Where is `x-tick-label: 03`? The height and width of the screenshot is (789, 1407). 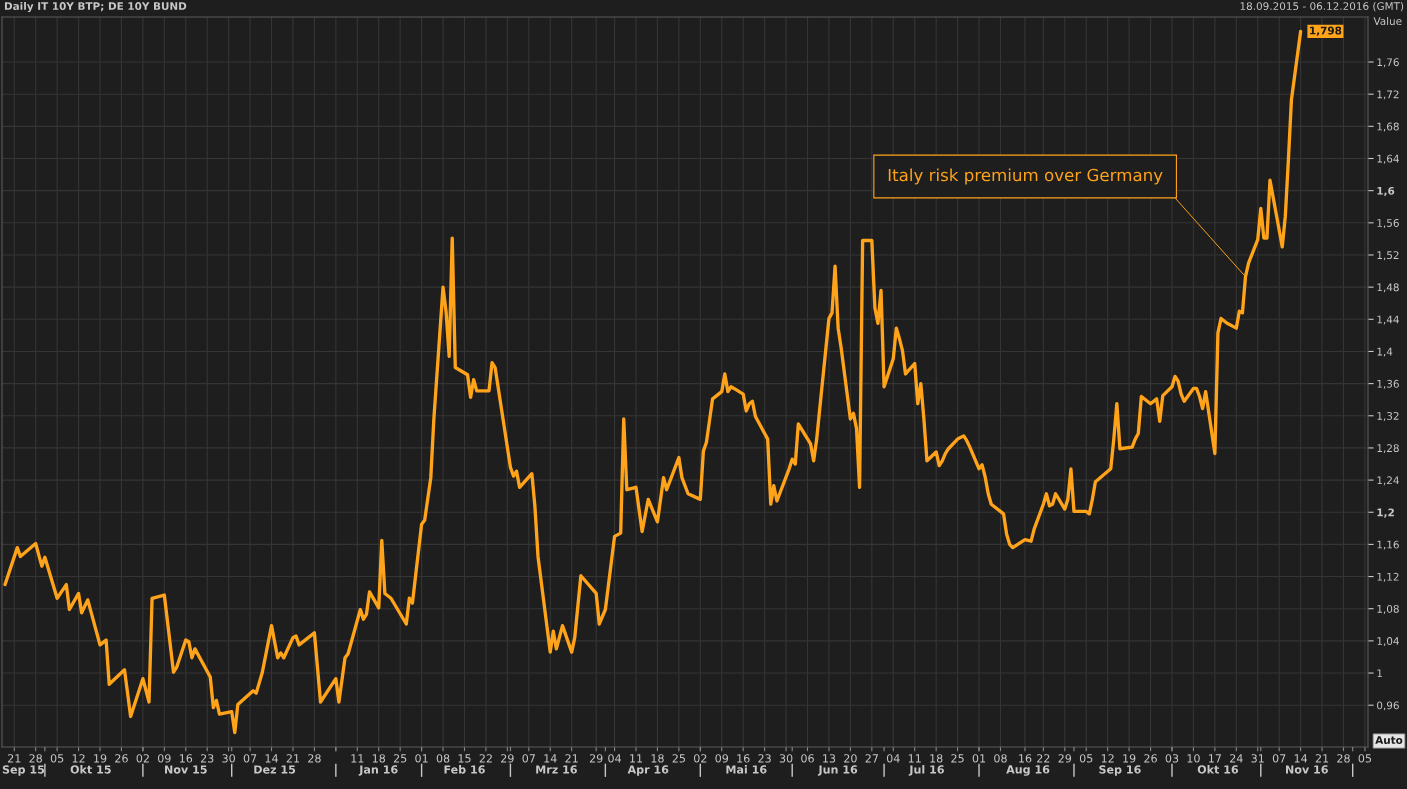 x-tick-label: 03 is located at coordinates (1172, 758).